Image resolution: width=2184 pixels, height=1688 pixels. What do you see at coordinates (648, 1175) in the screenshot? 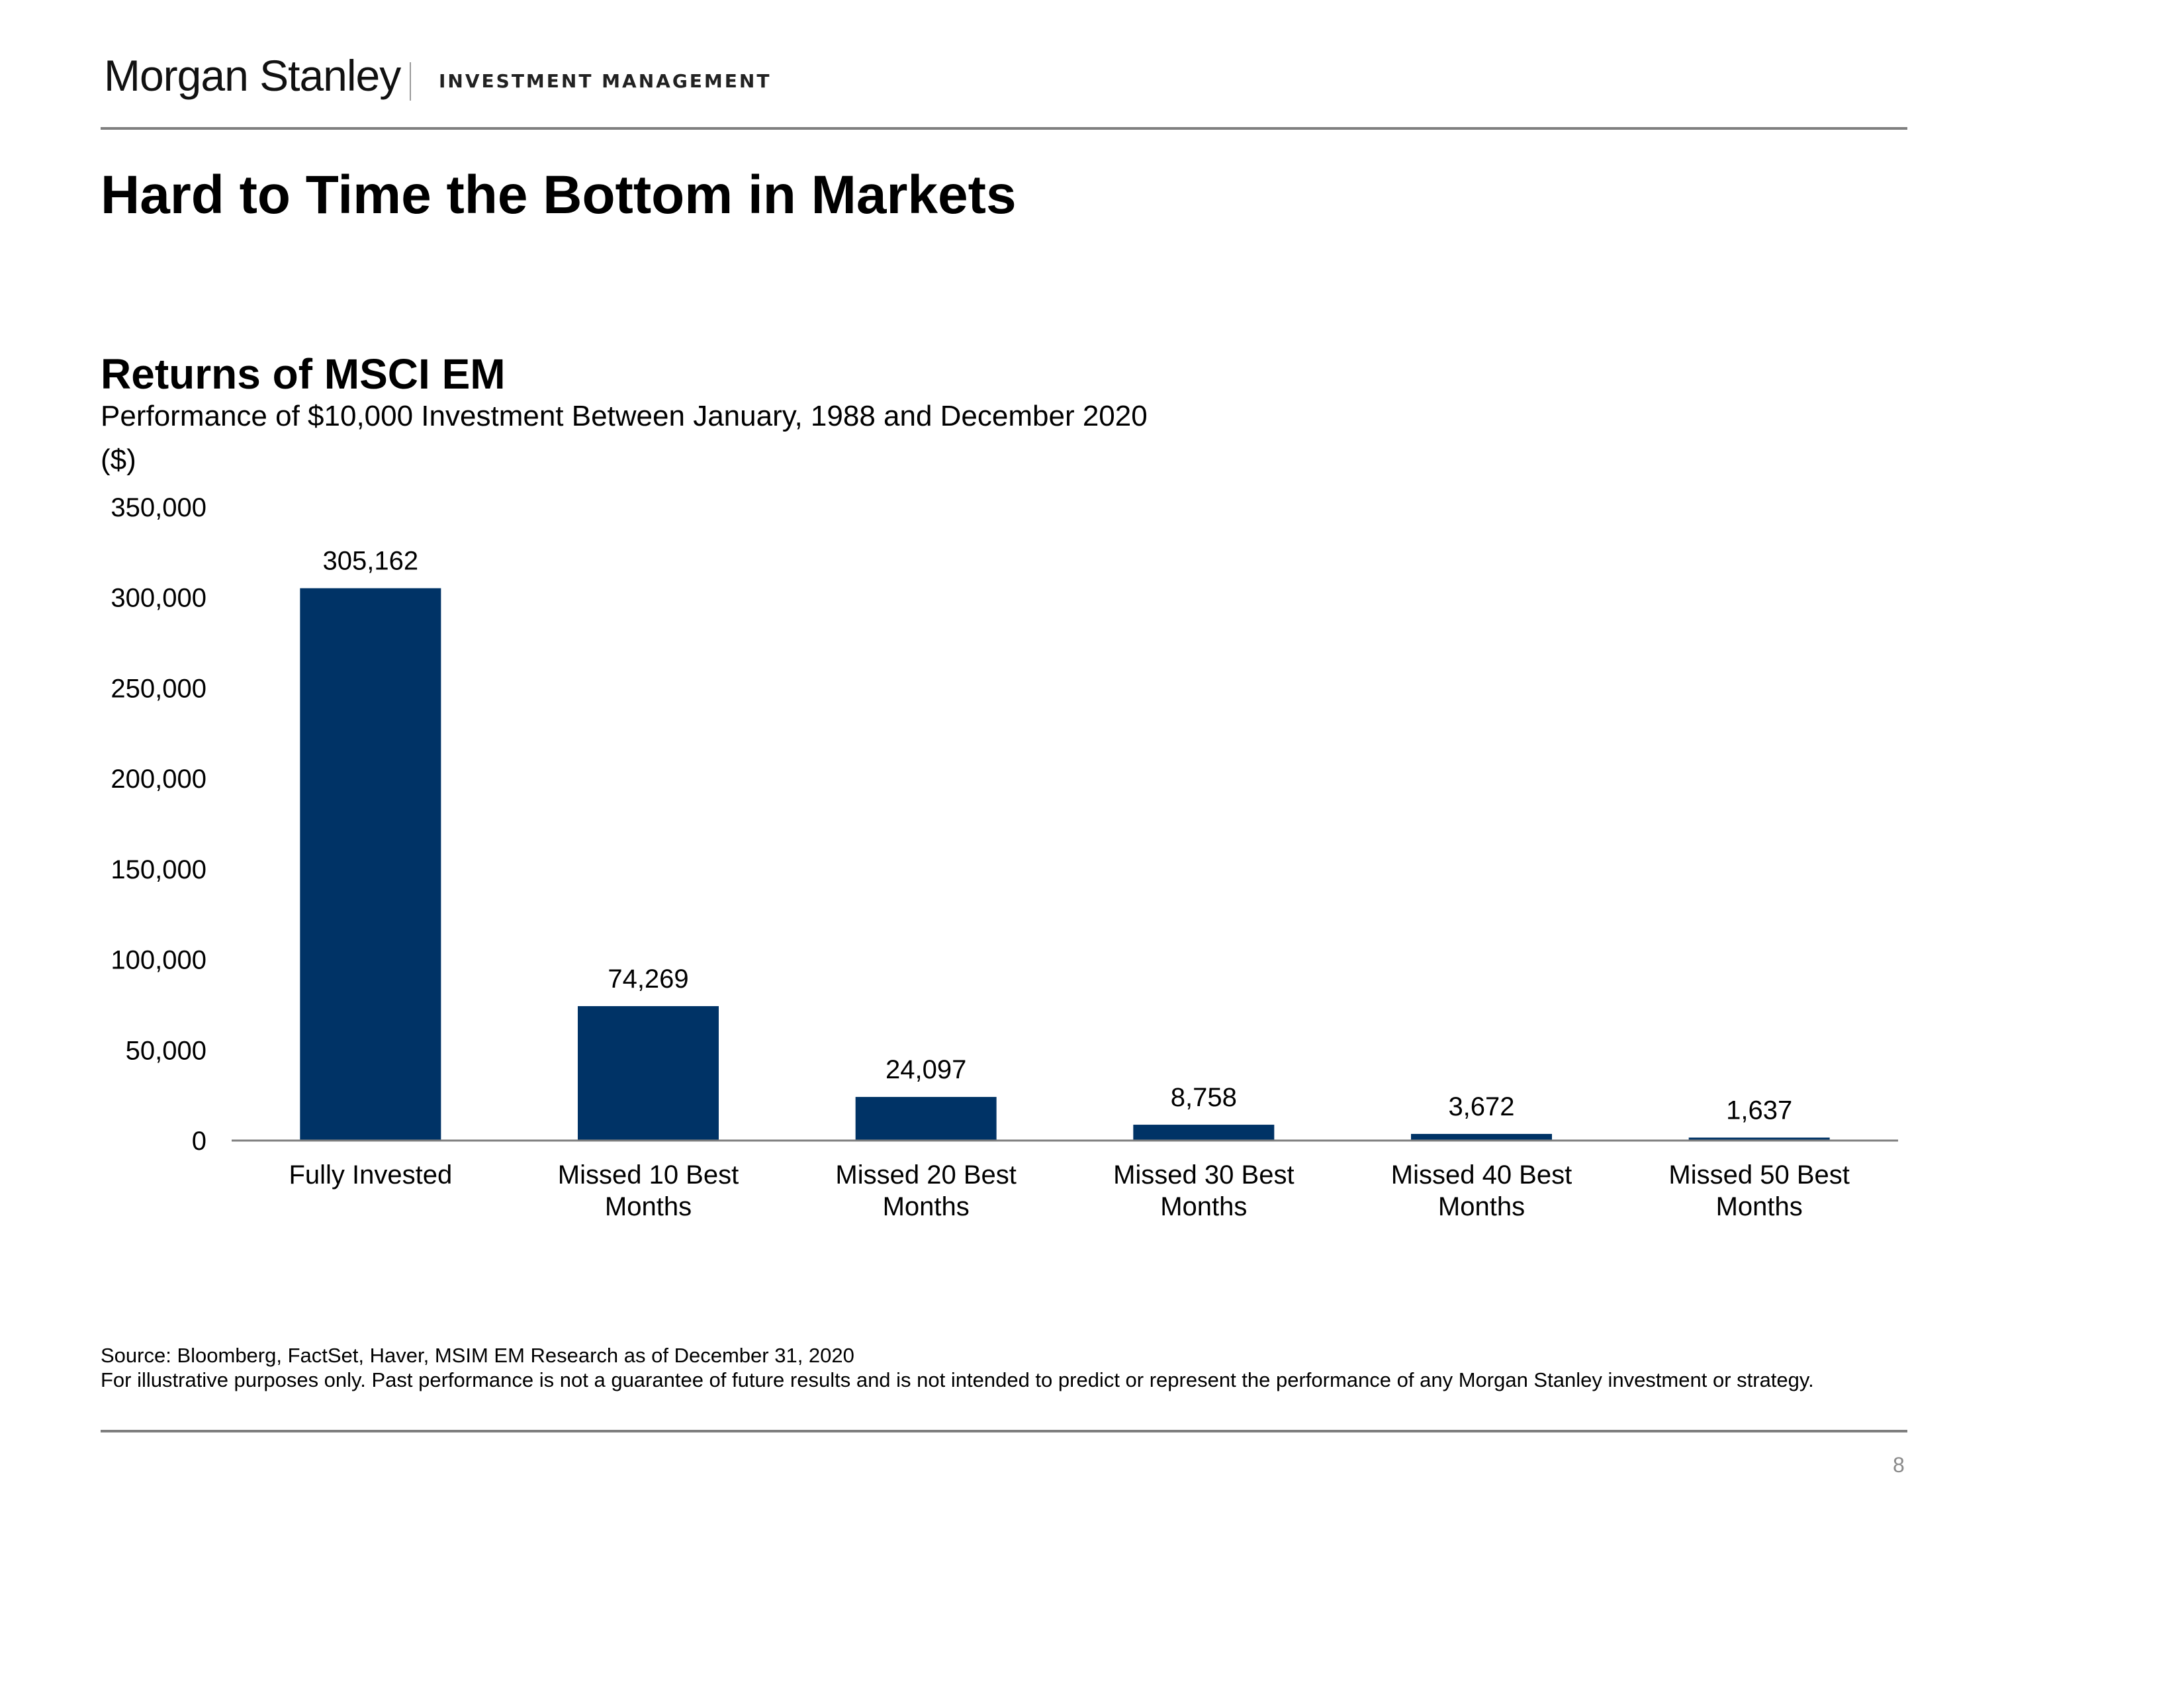
I see `x-tick-label: Missed 10 Best` at bounding box center [648, 1175].